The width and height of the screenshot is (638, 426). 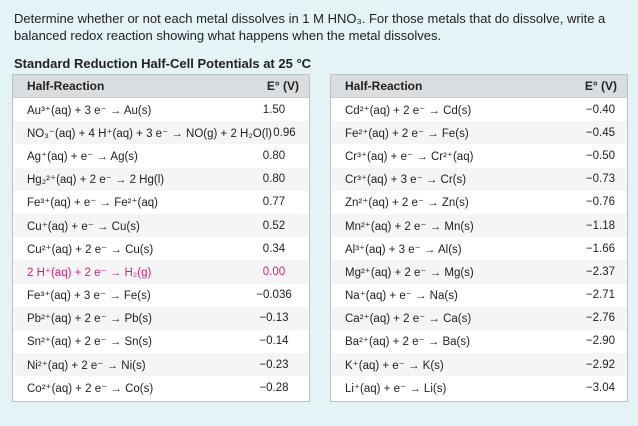 What do you see at coordinates (600, 248) in the screenshot?
I see `standard-potential: −1.66` at bounding box center [600, 248].